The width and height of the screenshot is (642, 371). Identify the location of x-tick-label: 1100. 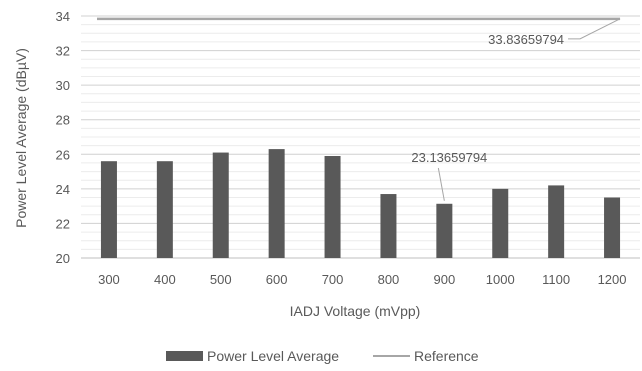
(556, 279).